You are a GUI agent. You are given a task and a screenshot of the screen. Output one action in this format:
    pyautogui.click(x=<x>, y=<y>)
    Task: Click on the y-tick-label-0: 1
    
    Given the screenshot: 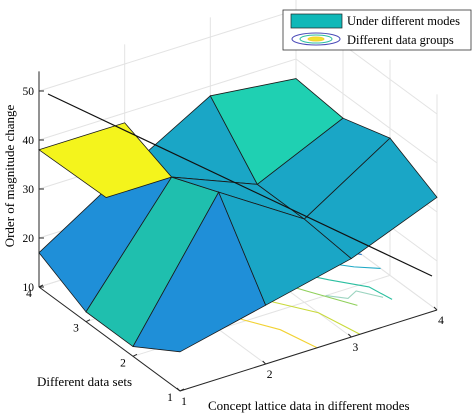 What is the action you would take?
    pyautogui.click(x=170, y=398)
    